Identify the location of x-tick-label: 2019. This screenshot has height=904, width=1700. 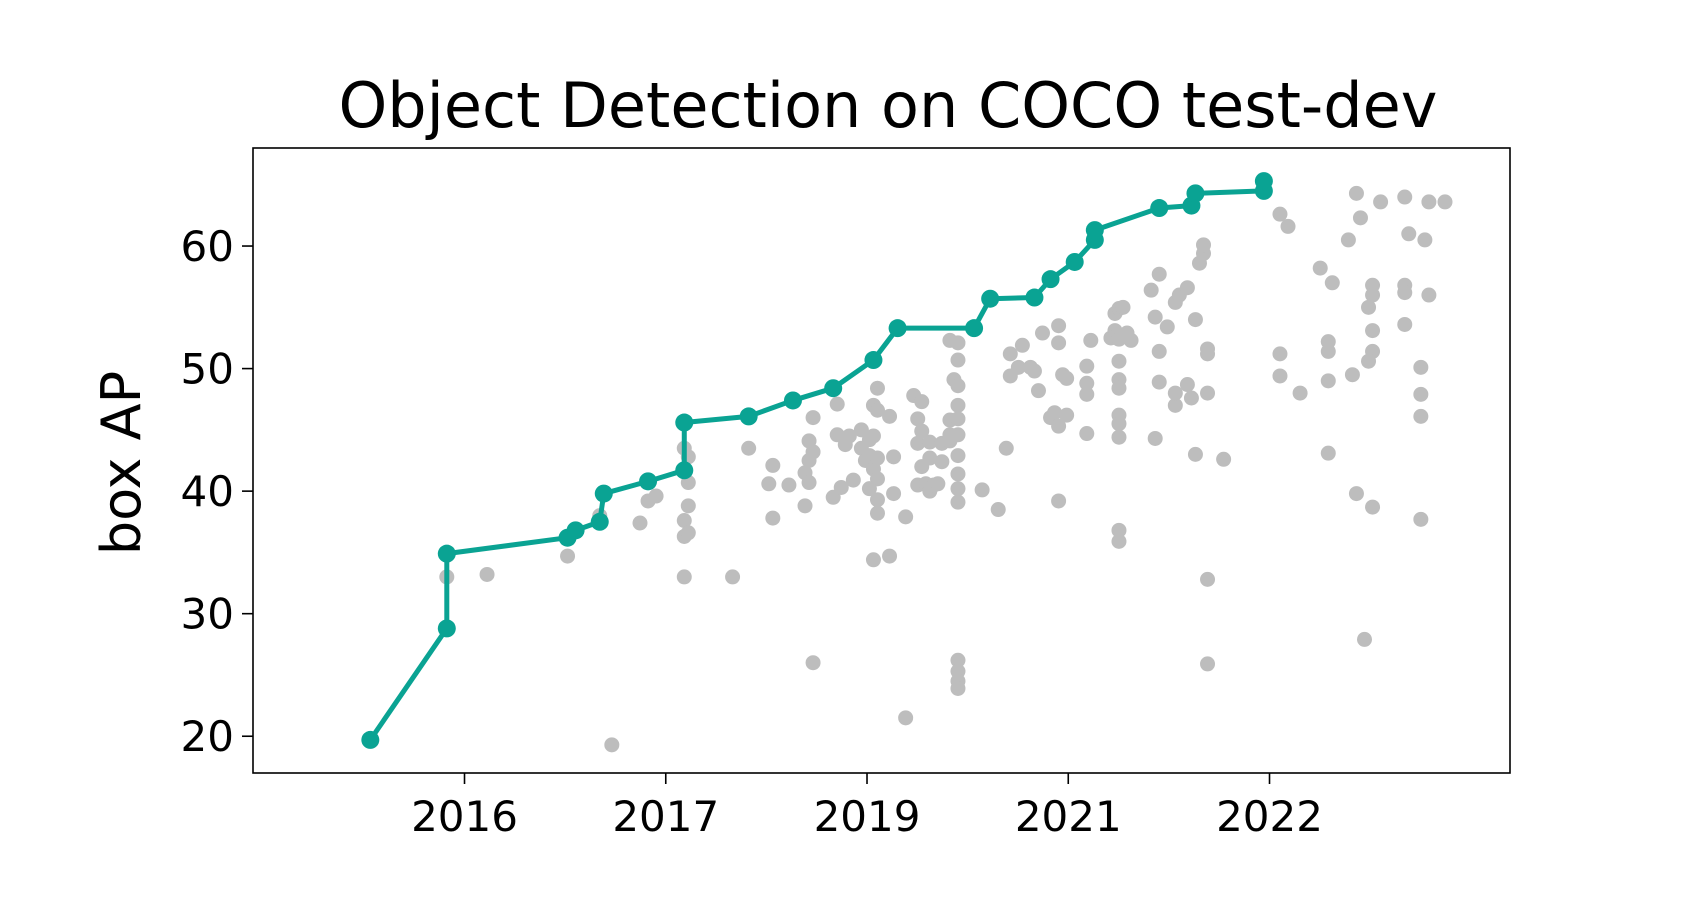
(867, 816).